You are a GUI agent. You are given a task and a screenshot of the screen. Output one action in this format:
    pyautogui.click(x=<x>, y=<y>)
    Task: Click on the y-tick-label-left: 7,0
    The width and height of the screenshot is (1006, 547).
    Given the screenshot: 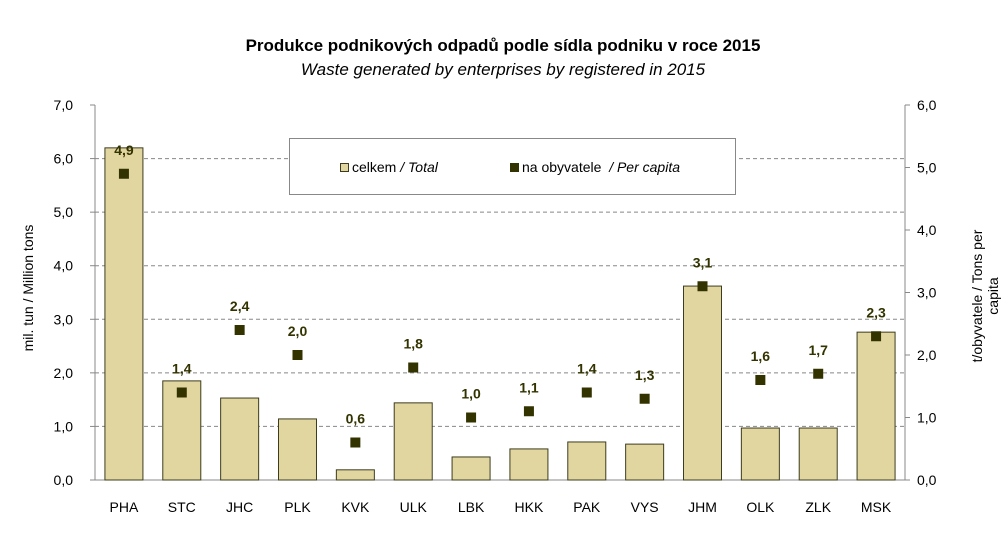 What is the action you would take?
    pyautogui.click(x=64, y=105)
    